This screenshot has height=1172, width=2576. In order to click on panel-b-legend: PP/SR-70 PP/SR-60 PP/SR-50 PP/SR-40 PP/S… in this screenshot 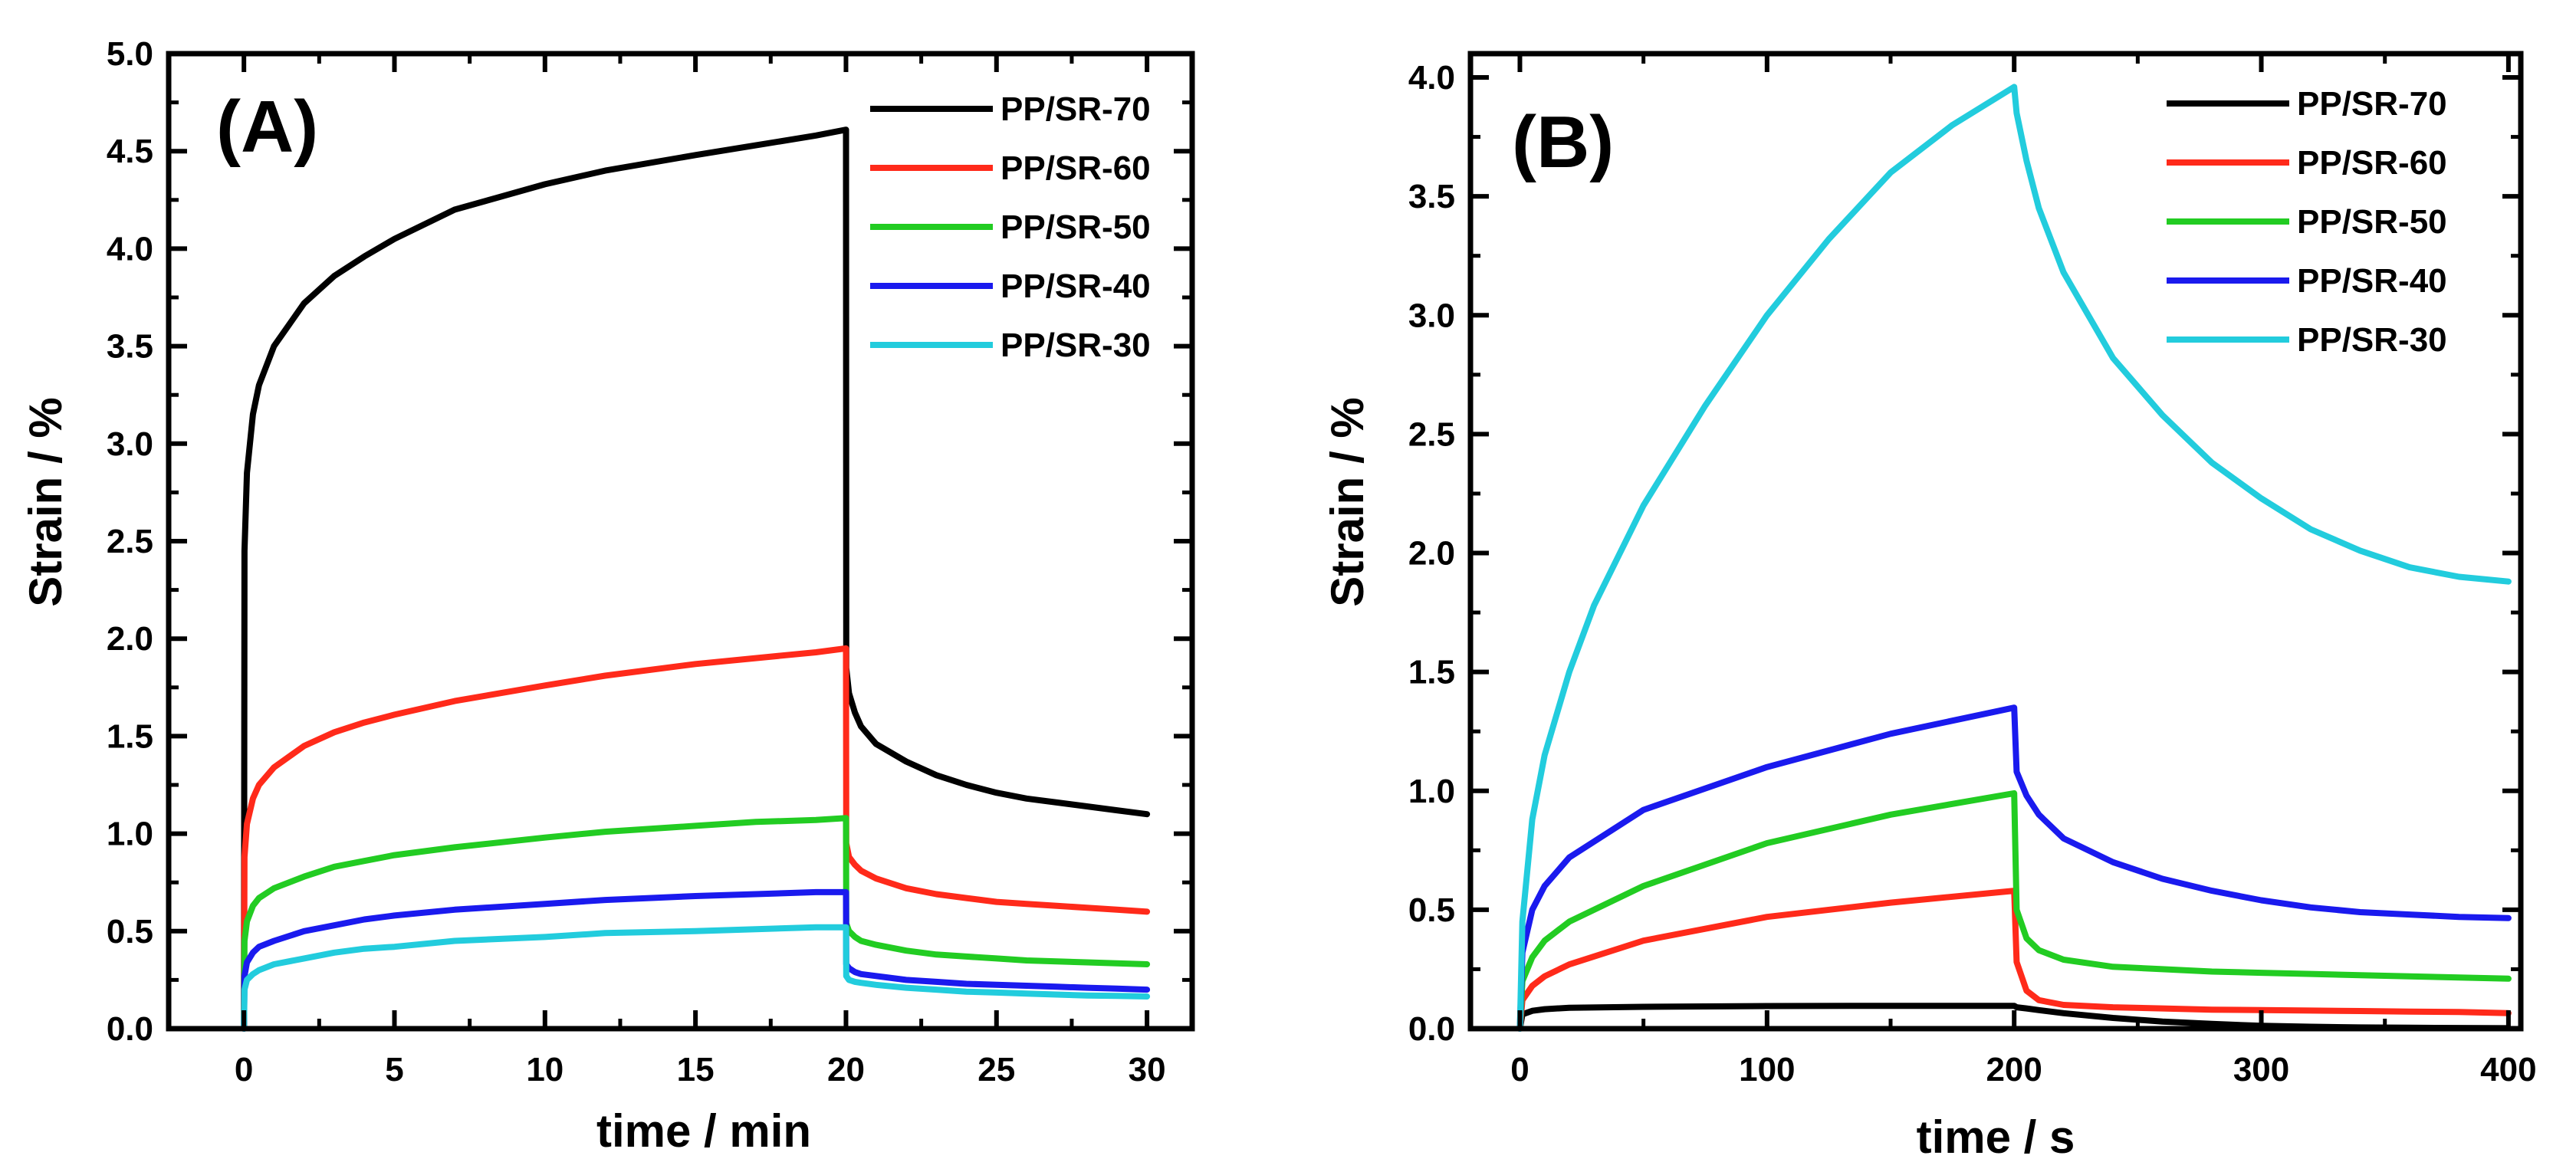, I will do `click(2307, 222)`.